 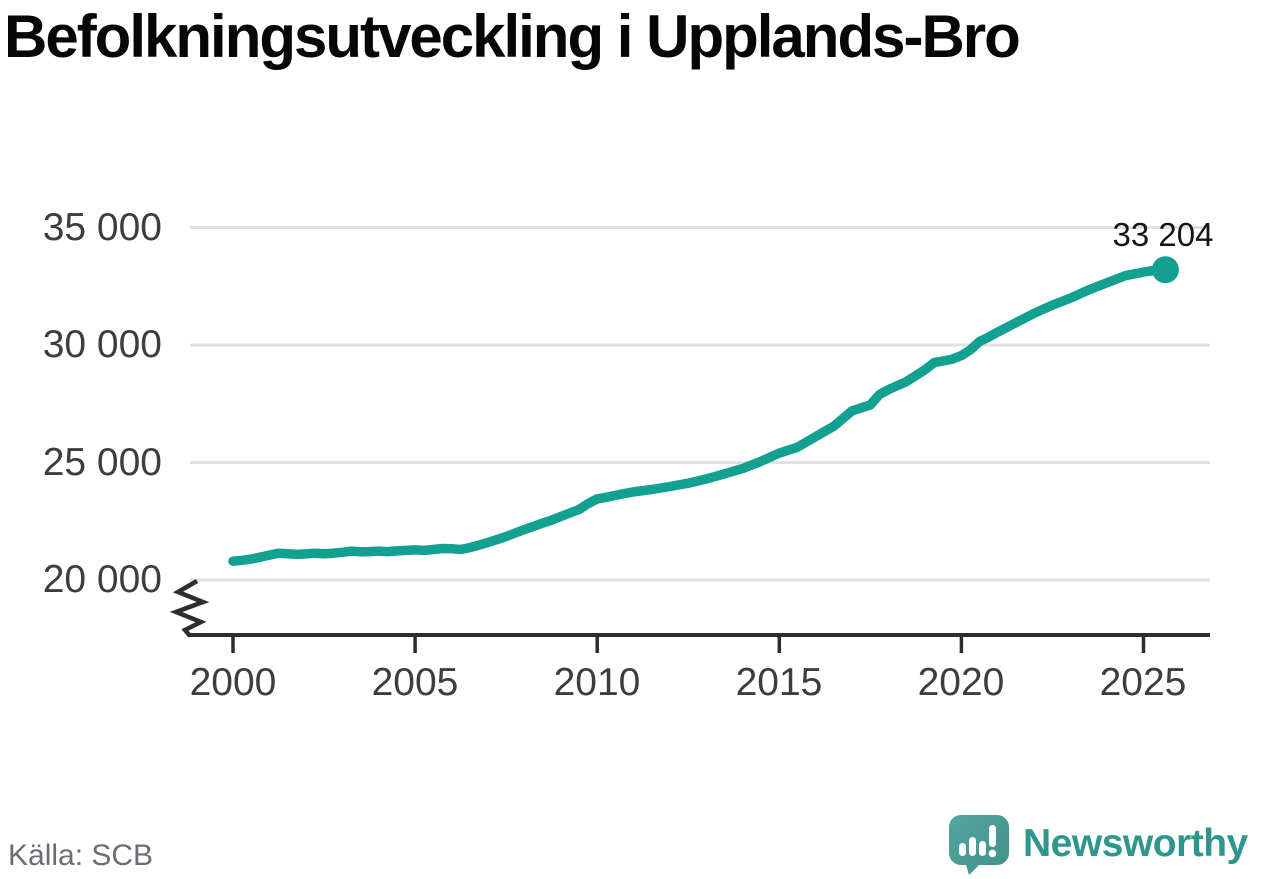 I want to click on newsworthy-logo: Newsworthy, so click(x=1102, y=844).